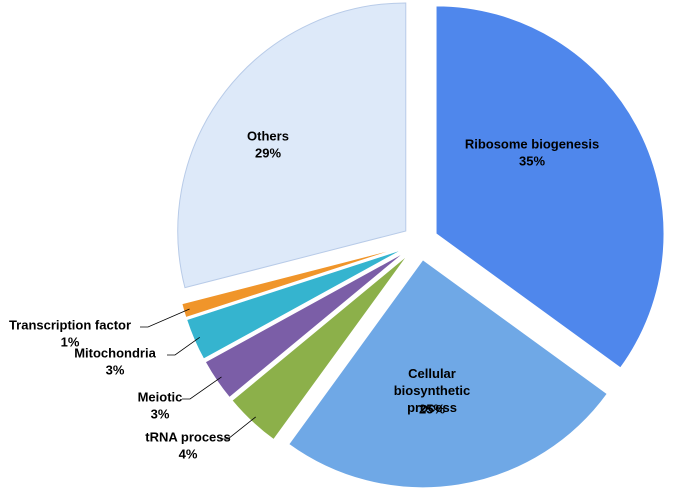  What do you see at coordinates (268, 135) in the screenshot?
I see `slice-label: Others` at bounding box center [268, 135].